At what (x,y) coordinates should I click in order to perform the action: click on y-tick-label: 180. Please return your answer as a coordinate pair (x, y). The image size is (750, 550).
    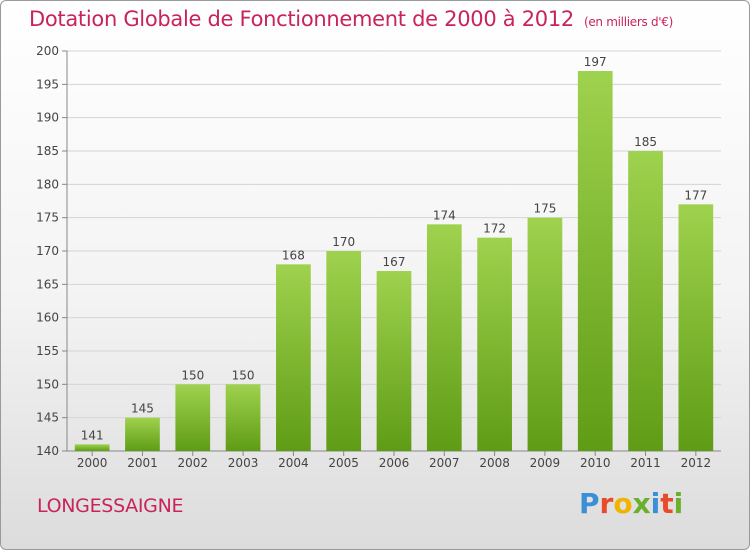
    Looking at the image, I should click on (47, 184).